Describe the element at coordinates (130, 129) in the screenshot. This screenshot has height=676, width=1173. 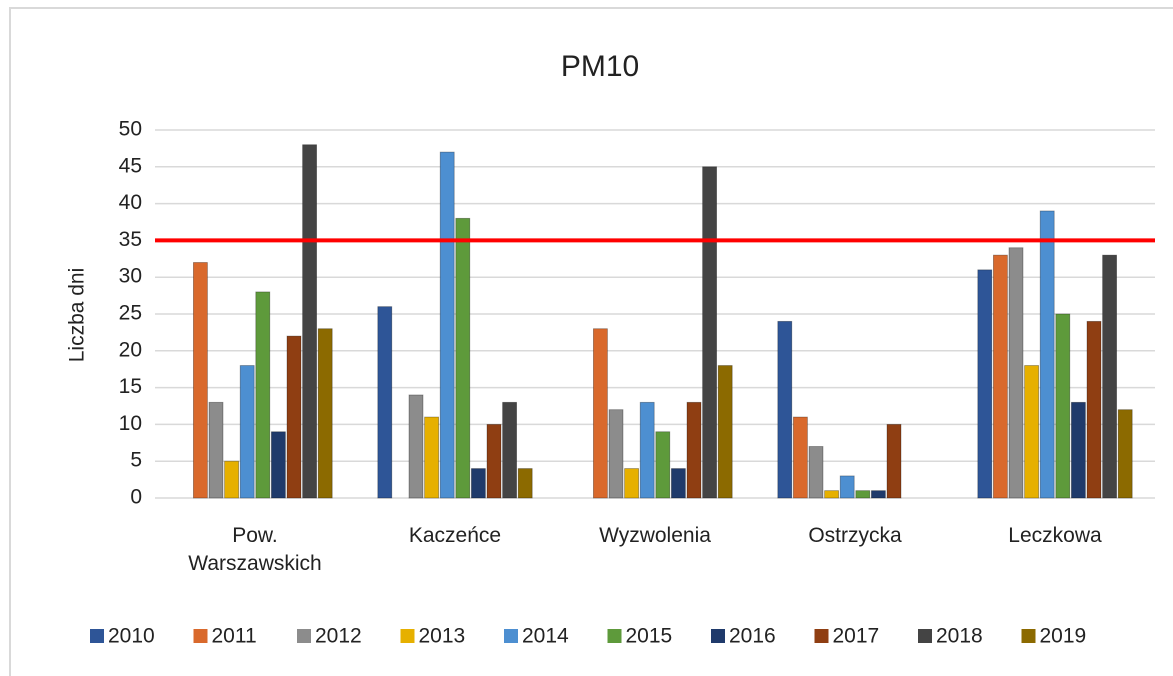
I see `y-tick-label: 50` at that location.